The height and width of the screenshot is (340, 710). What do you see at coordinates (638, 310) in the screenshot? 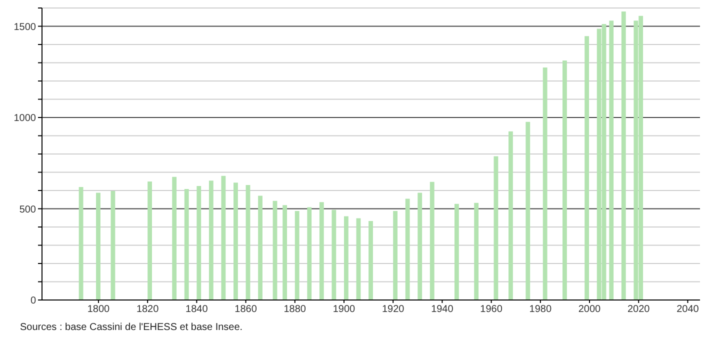
I see `x-tick-label: 2020` at bounding box center [638, 310].